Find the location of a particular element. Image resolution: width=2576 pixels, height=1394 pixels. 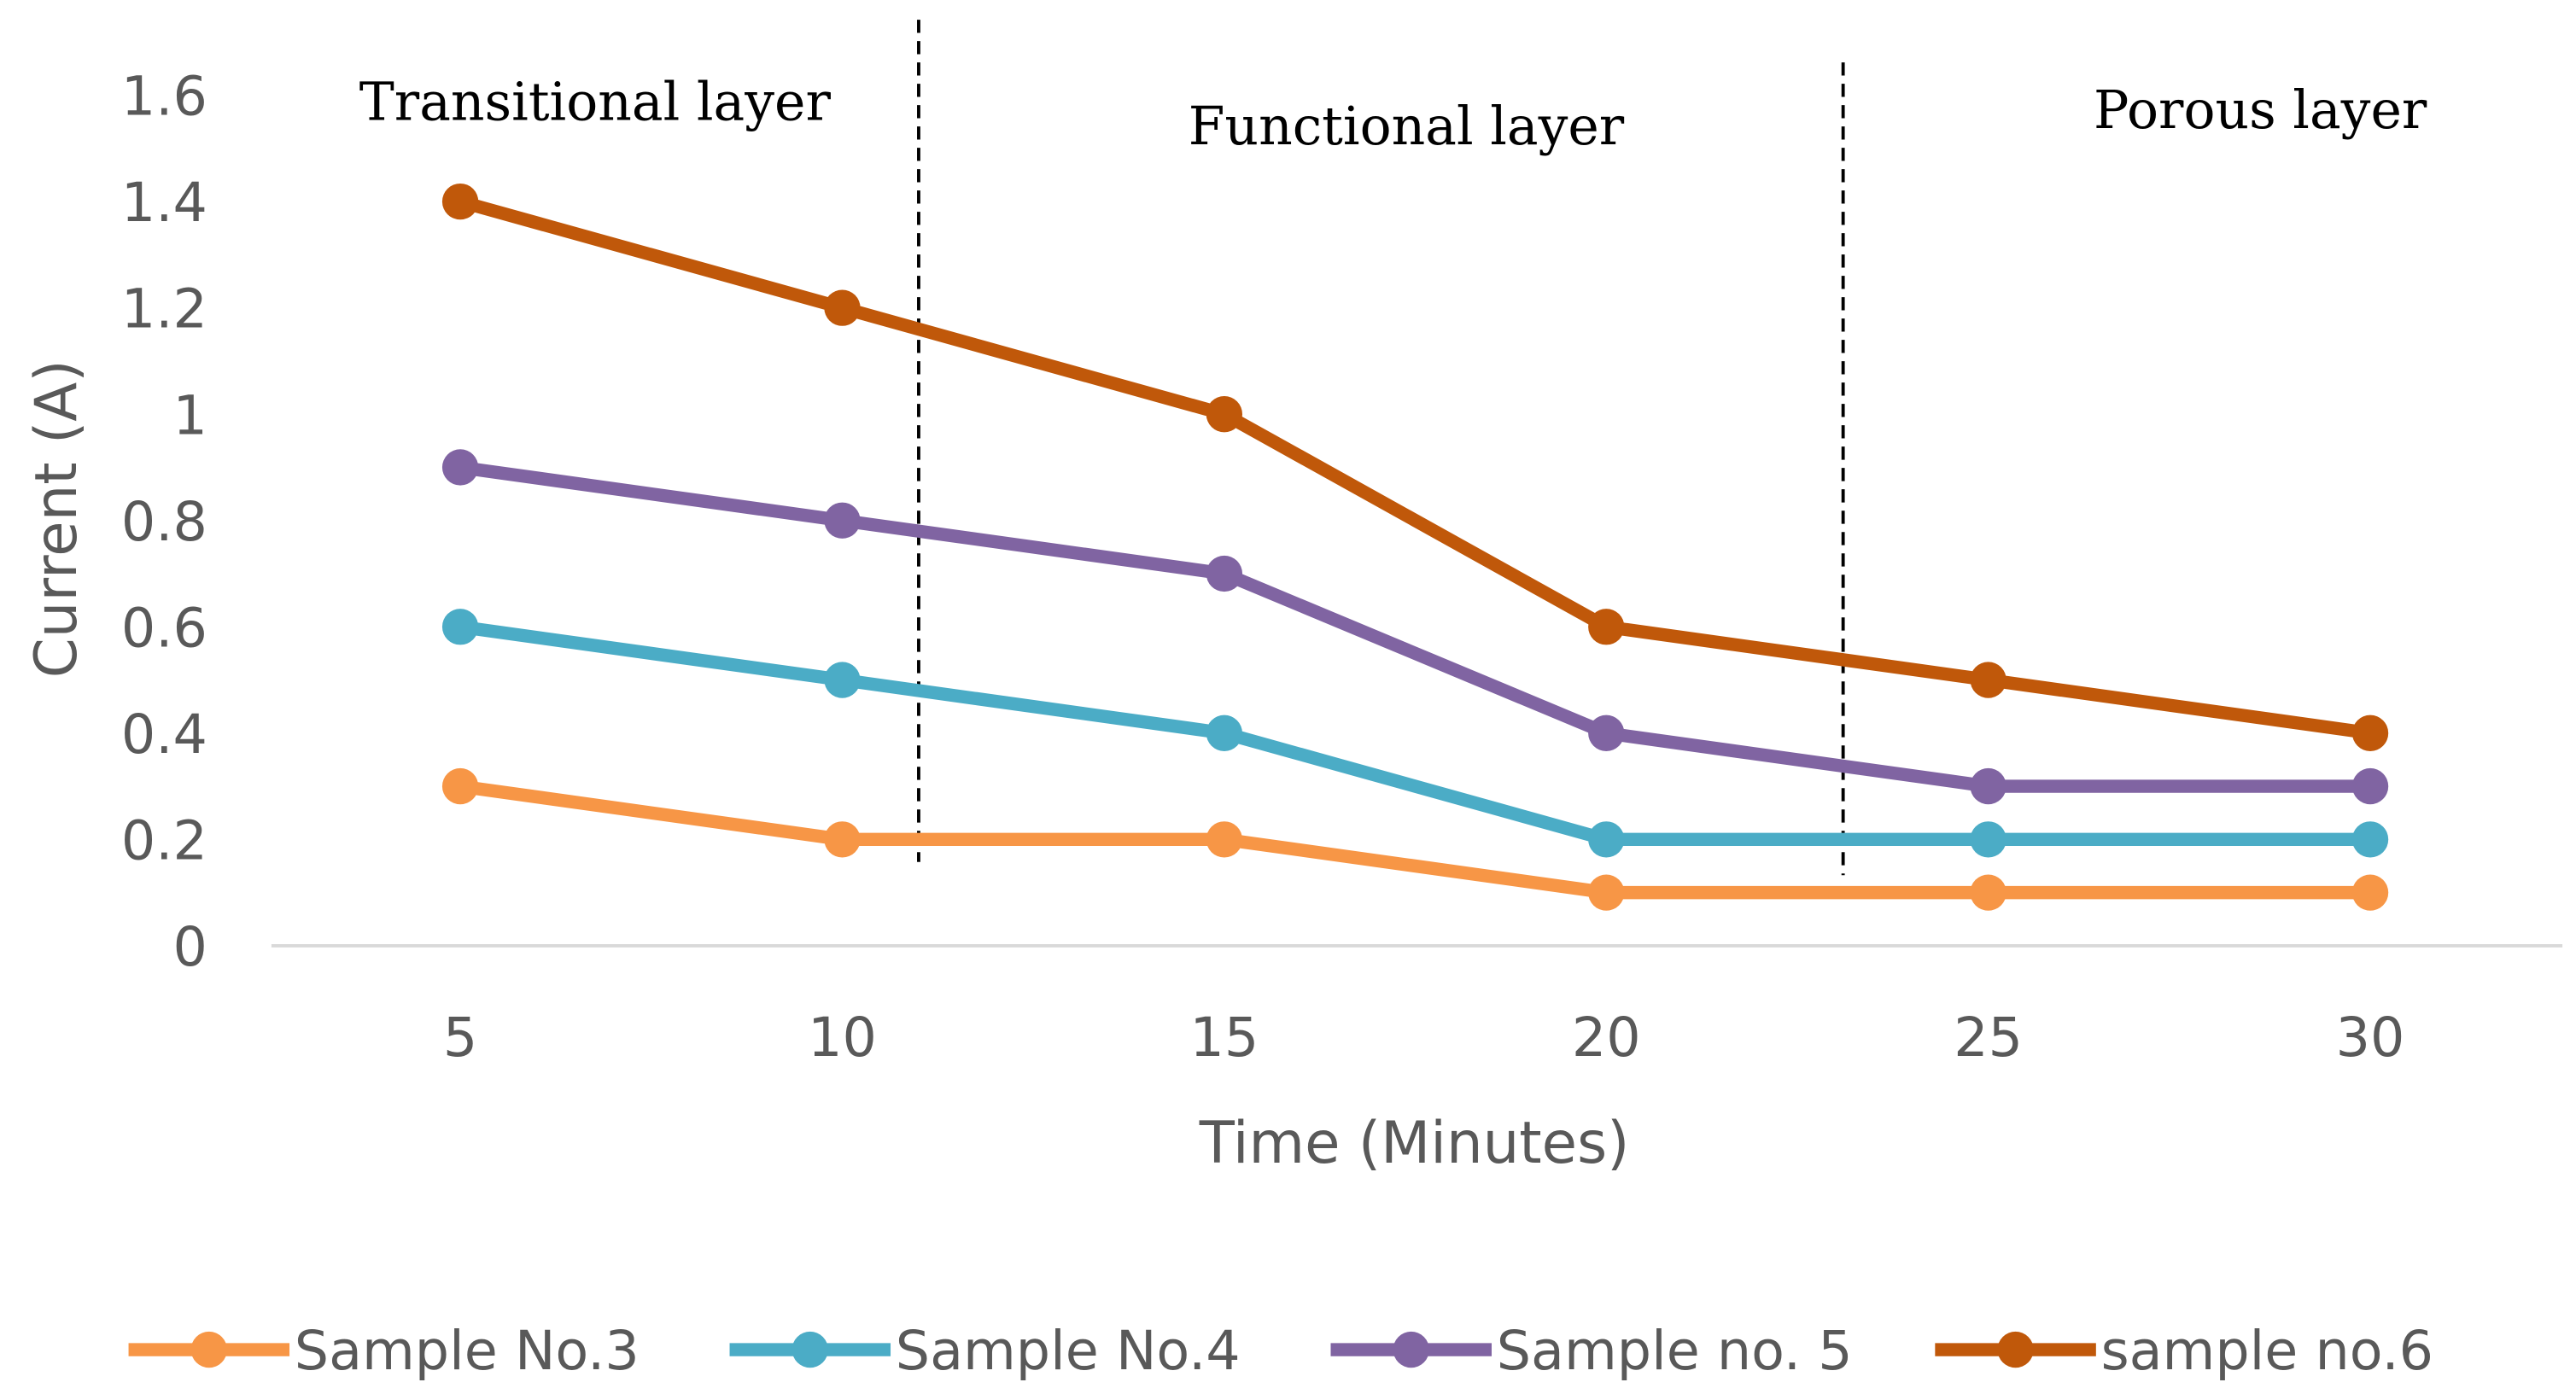

legend-label: Sample No.4 is located at coordinates (1068, 1350).